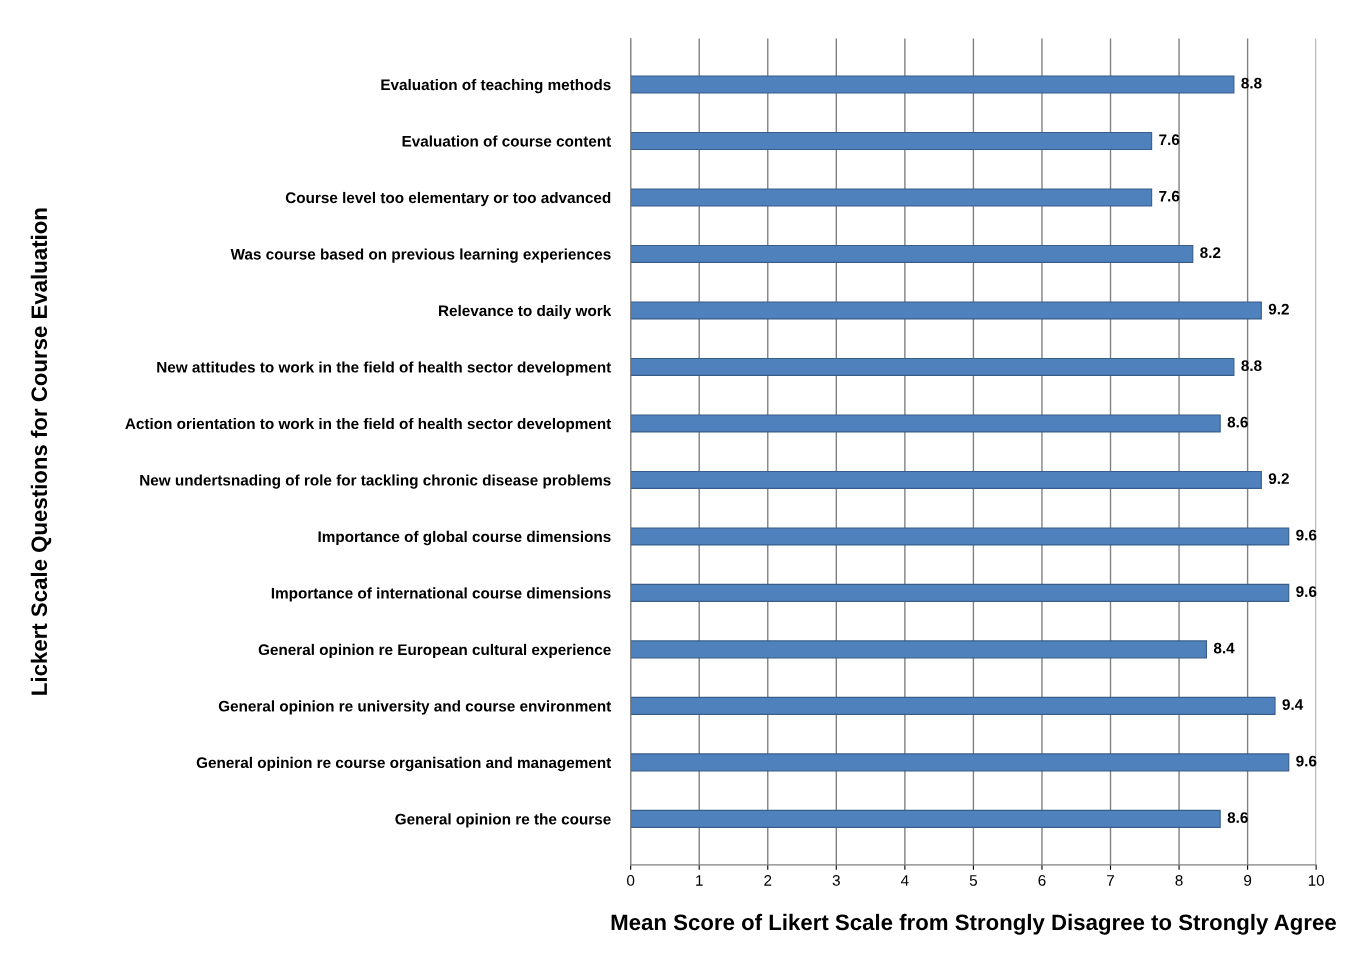 The image size is (1371, 961). What do you see at coordinates (507, 141) in the screenshot?
I see `y-tick-label: Evaluation of course content` at bounding box center [507, 141].